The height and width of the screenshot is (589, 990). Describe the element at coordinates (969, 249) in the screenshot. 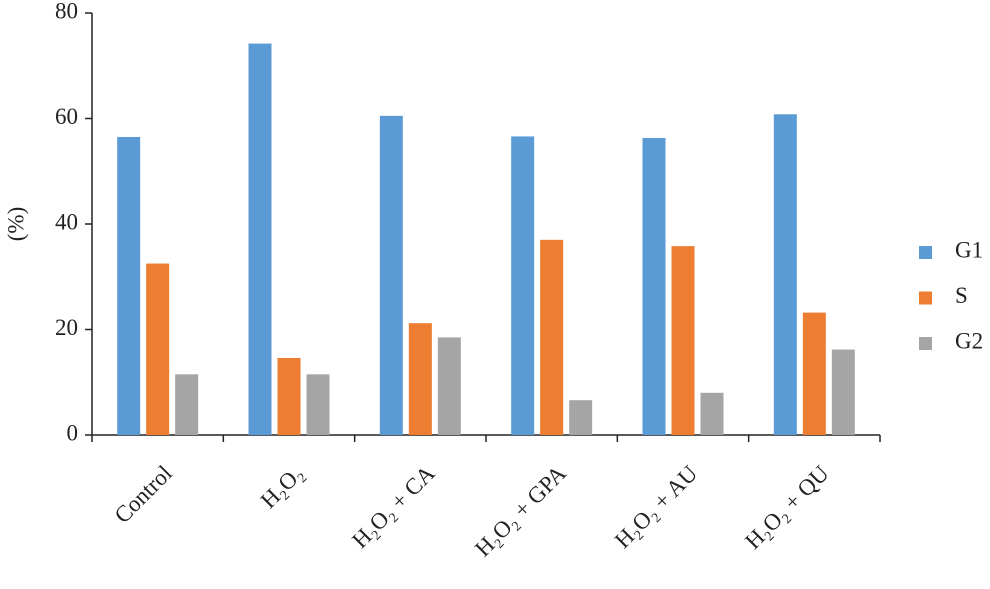

I see `legend-label: G1` at that location.